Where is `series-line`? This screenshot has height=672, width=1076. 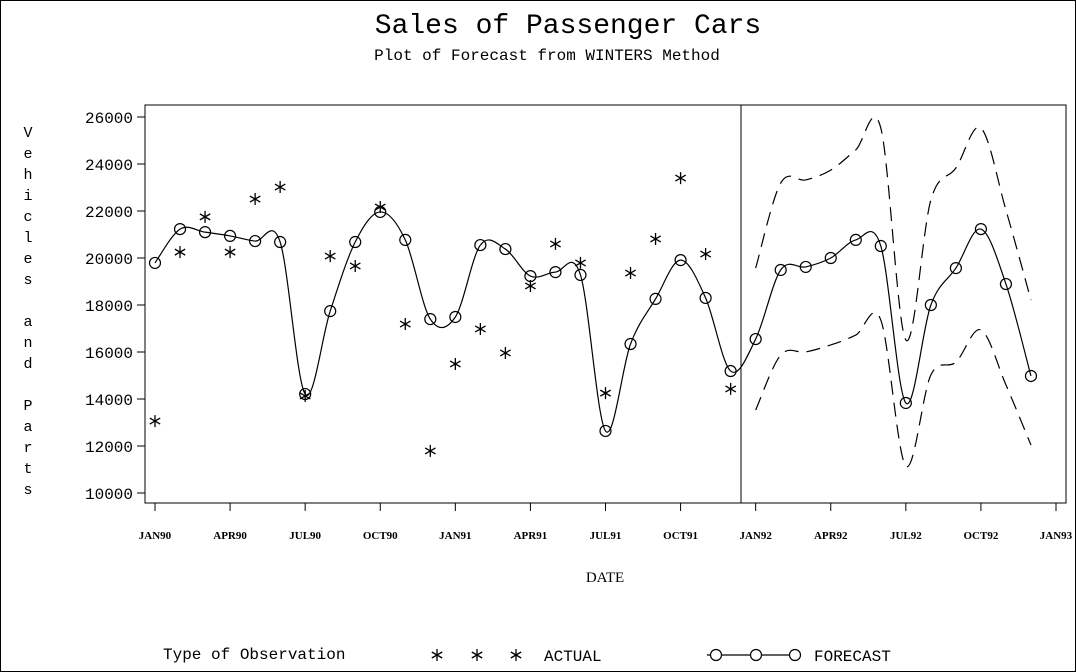 series-line is located at coordinates (893, 229).